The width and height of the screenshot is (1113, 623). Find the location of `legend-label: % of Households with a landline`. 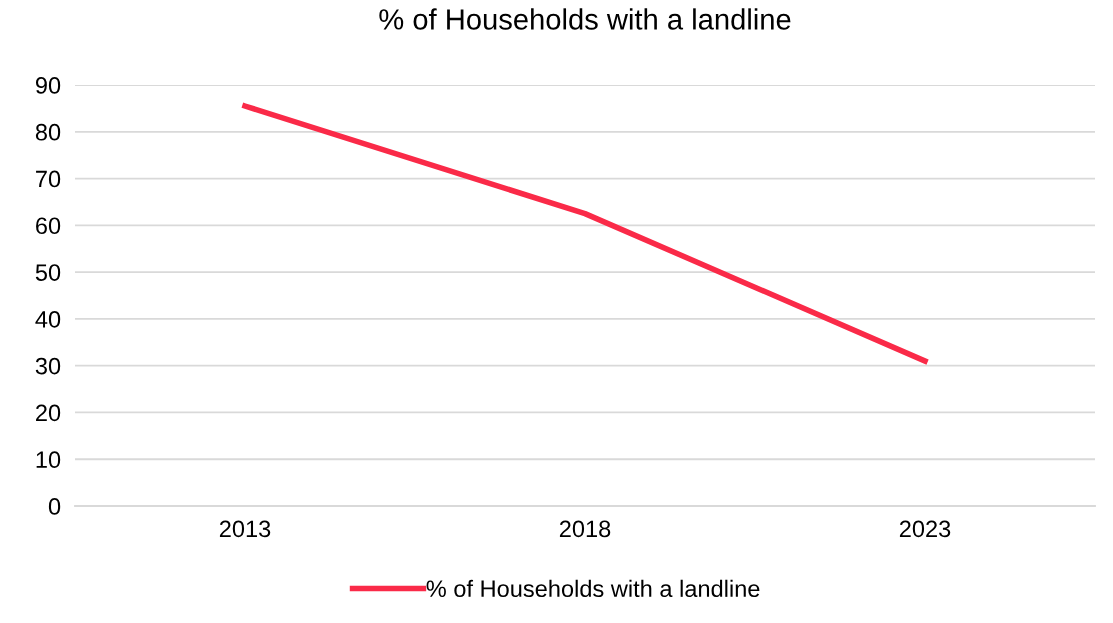

legend-label: % of Households with a landline is located at coordinates (593, 588).